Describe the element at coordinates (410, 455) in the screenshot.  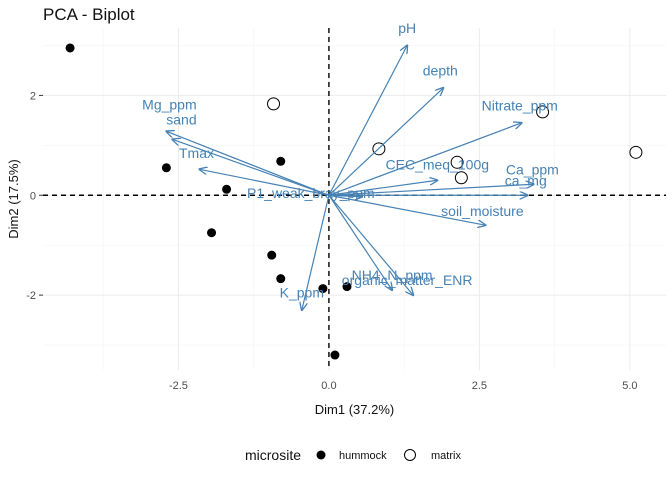
I see `legend-matrix-symbol` at that location.